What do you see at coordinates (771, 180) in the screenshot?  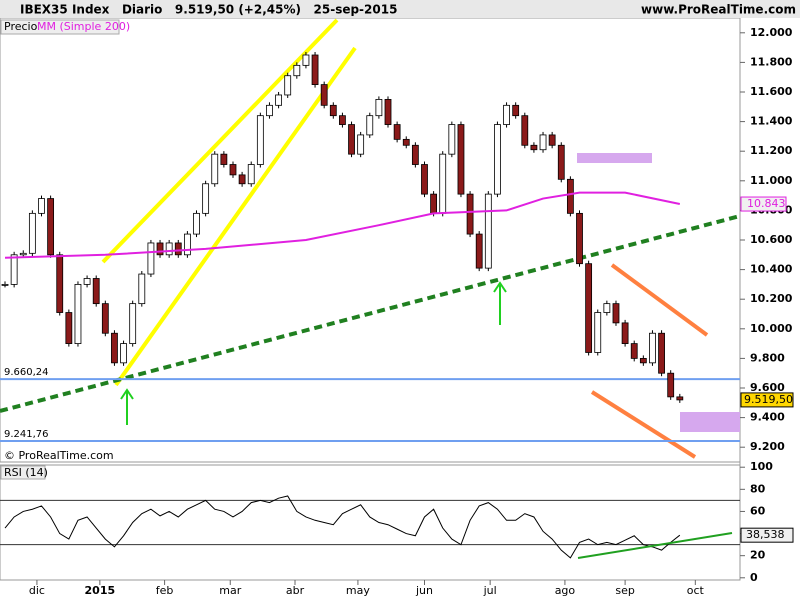 I see `y-tick-label: 11.000` at bounding box center [771, 180].